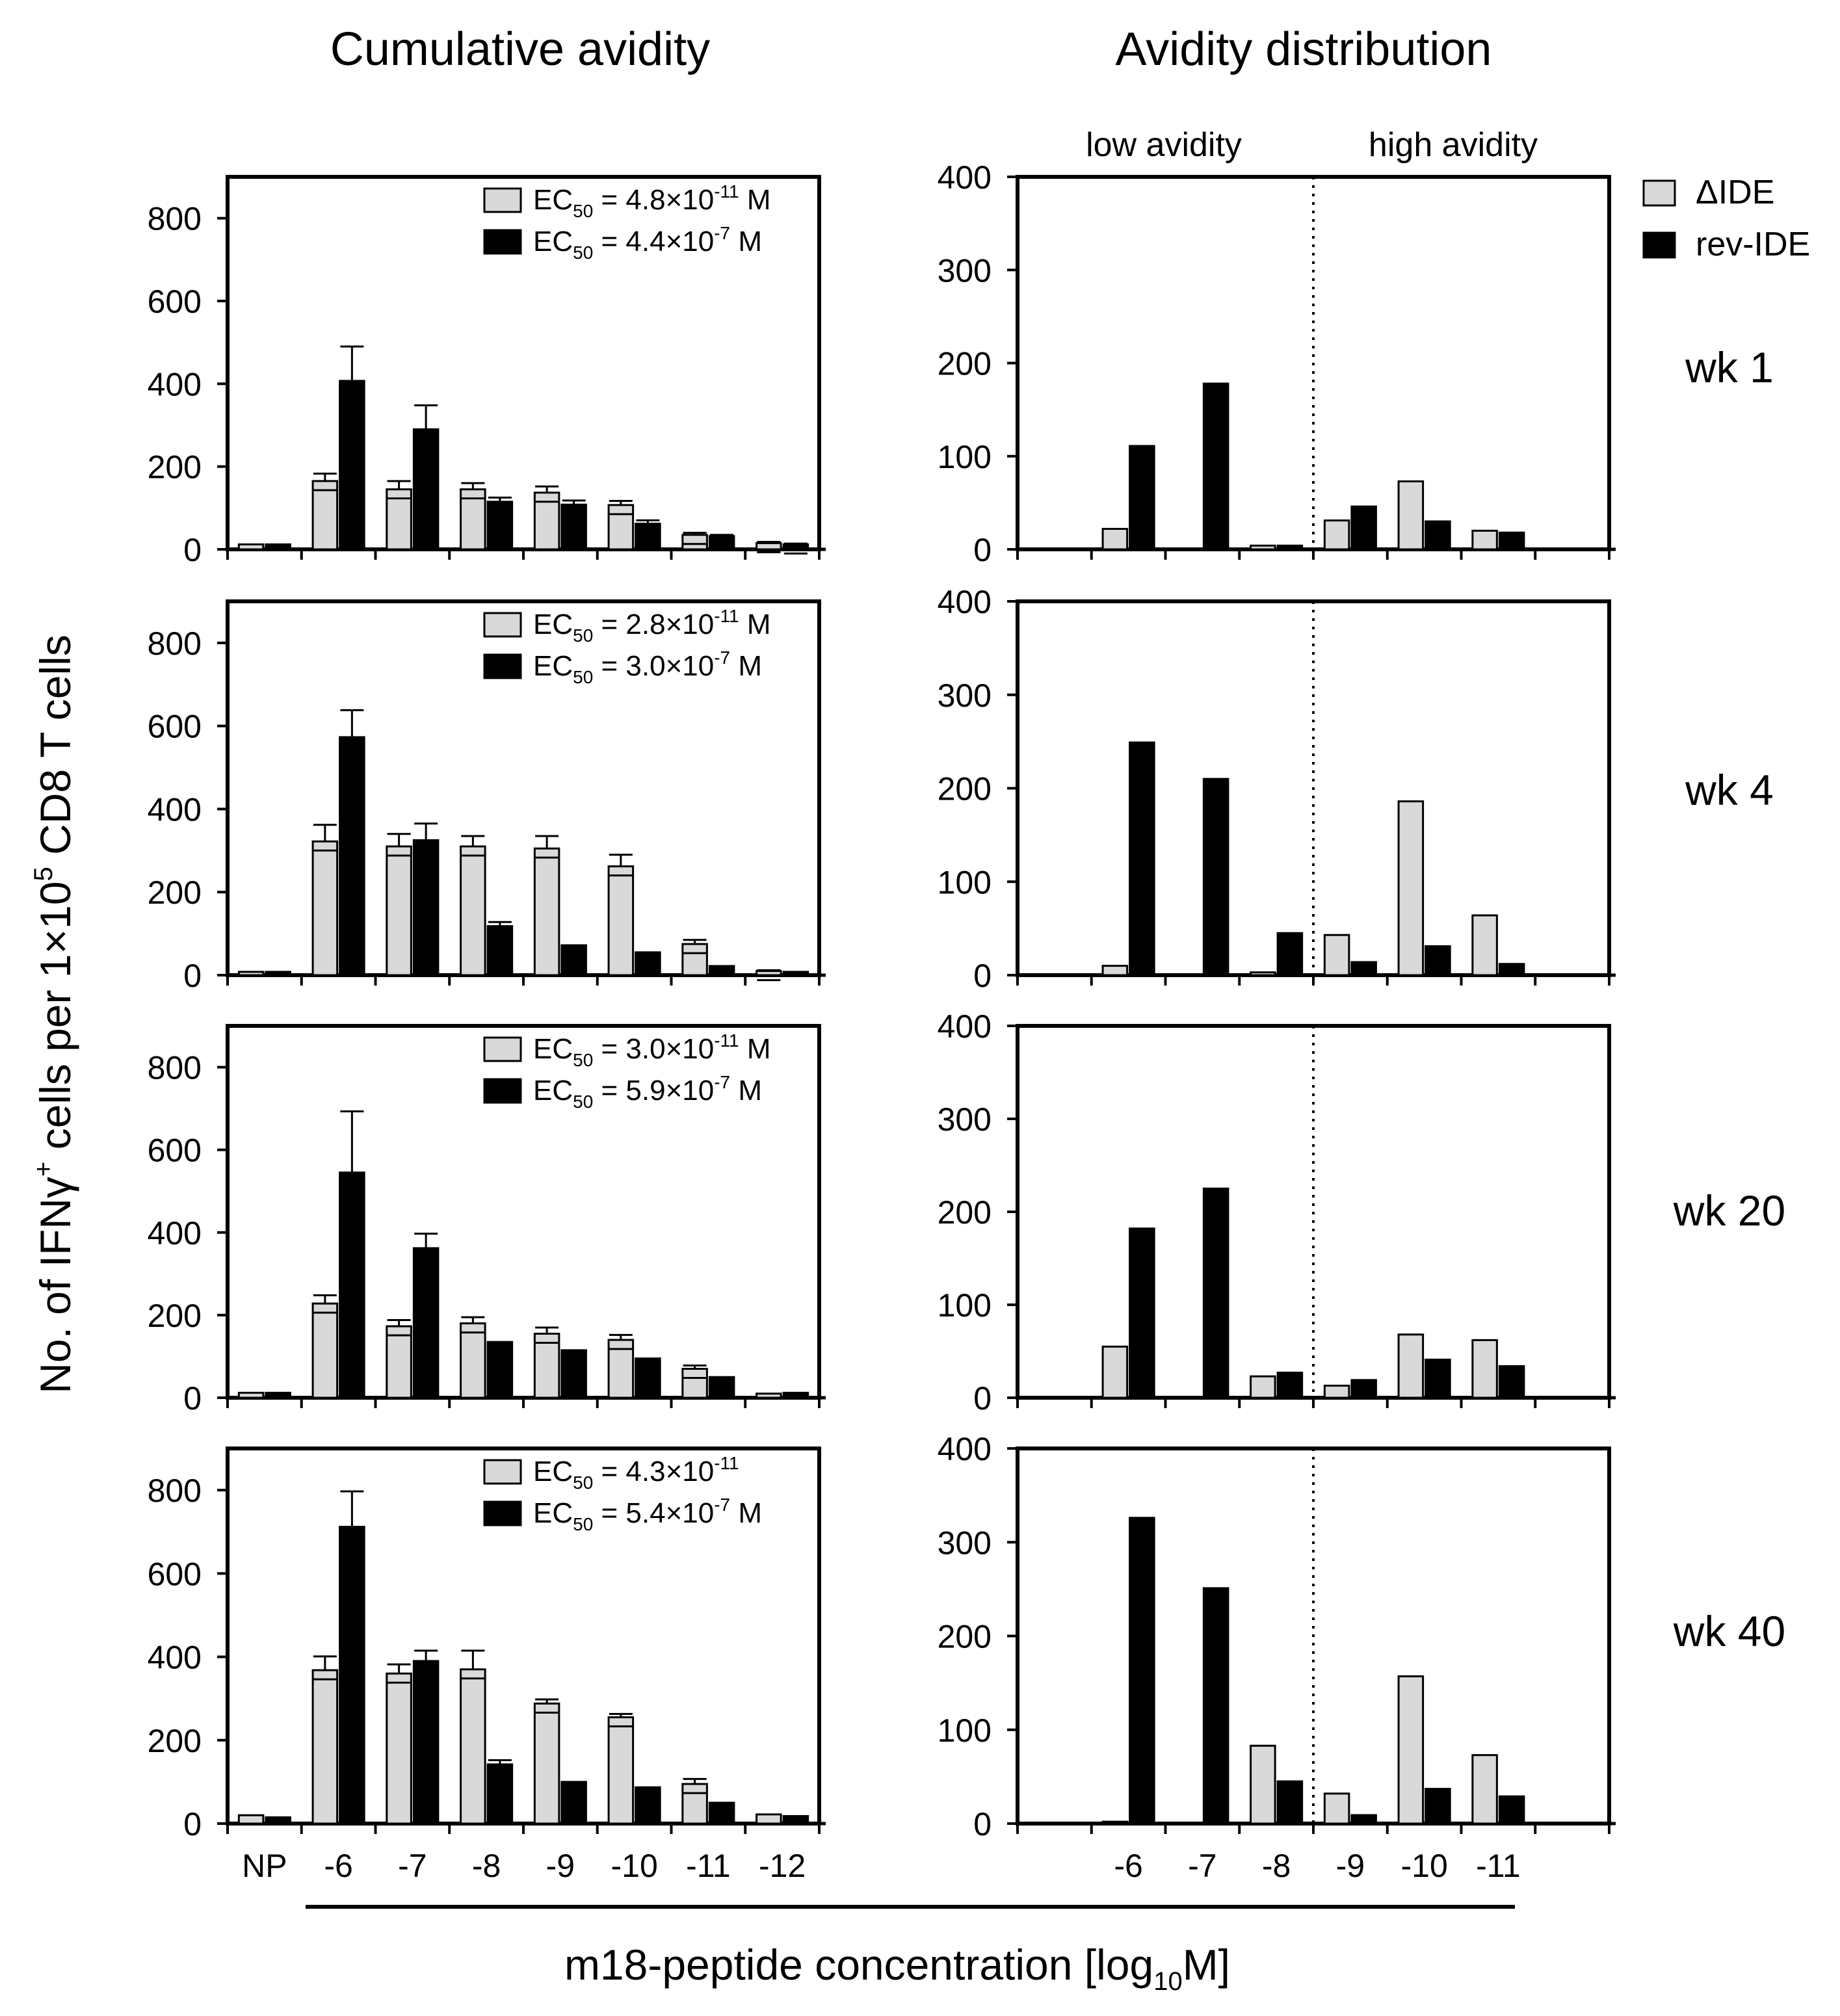 The height and width of the screenshot is (2016, 1840). What do you see at coordinates (652, 626) in the screenshot?
I see `ec50-label-delta-ide: EC50 = 2.8×10-11 M` at bounding box center [652, 626].